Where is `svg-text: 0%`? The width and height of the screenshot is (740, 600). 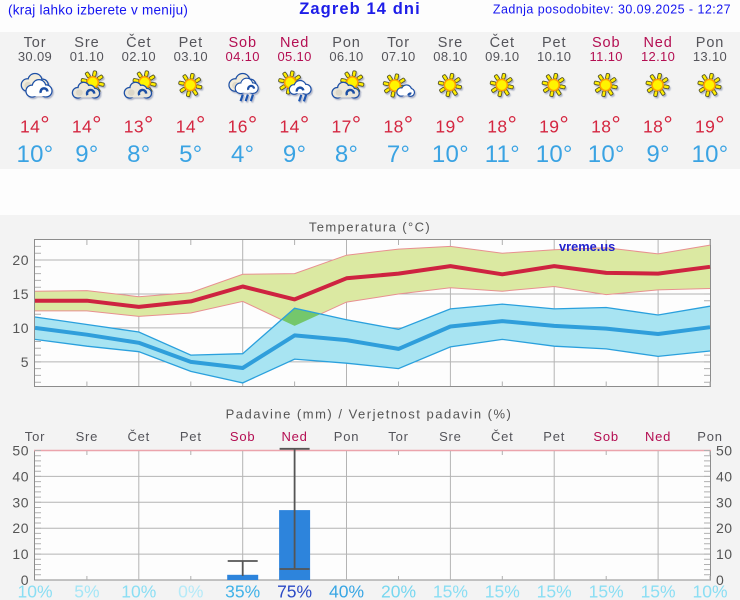
svg-text: 0% is located at coordinates (190, 591).